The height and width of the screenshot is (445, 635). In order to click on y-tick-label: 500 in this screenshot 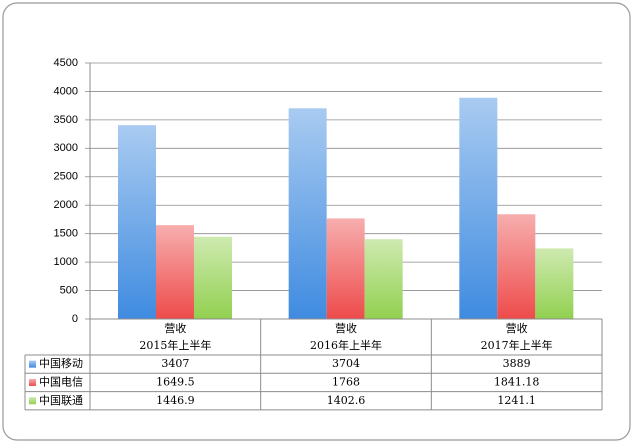, I will do `click(69, 290)`.